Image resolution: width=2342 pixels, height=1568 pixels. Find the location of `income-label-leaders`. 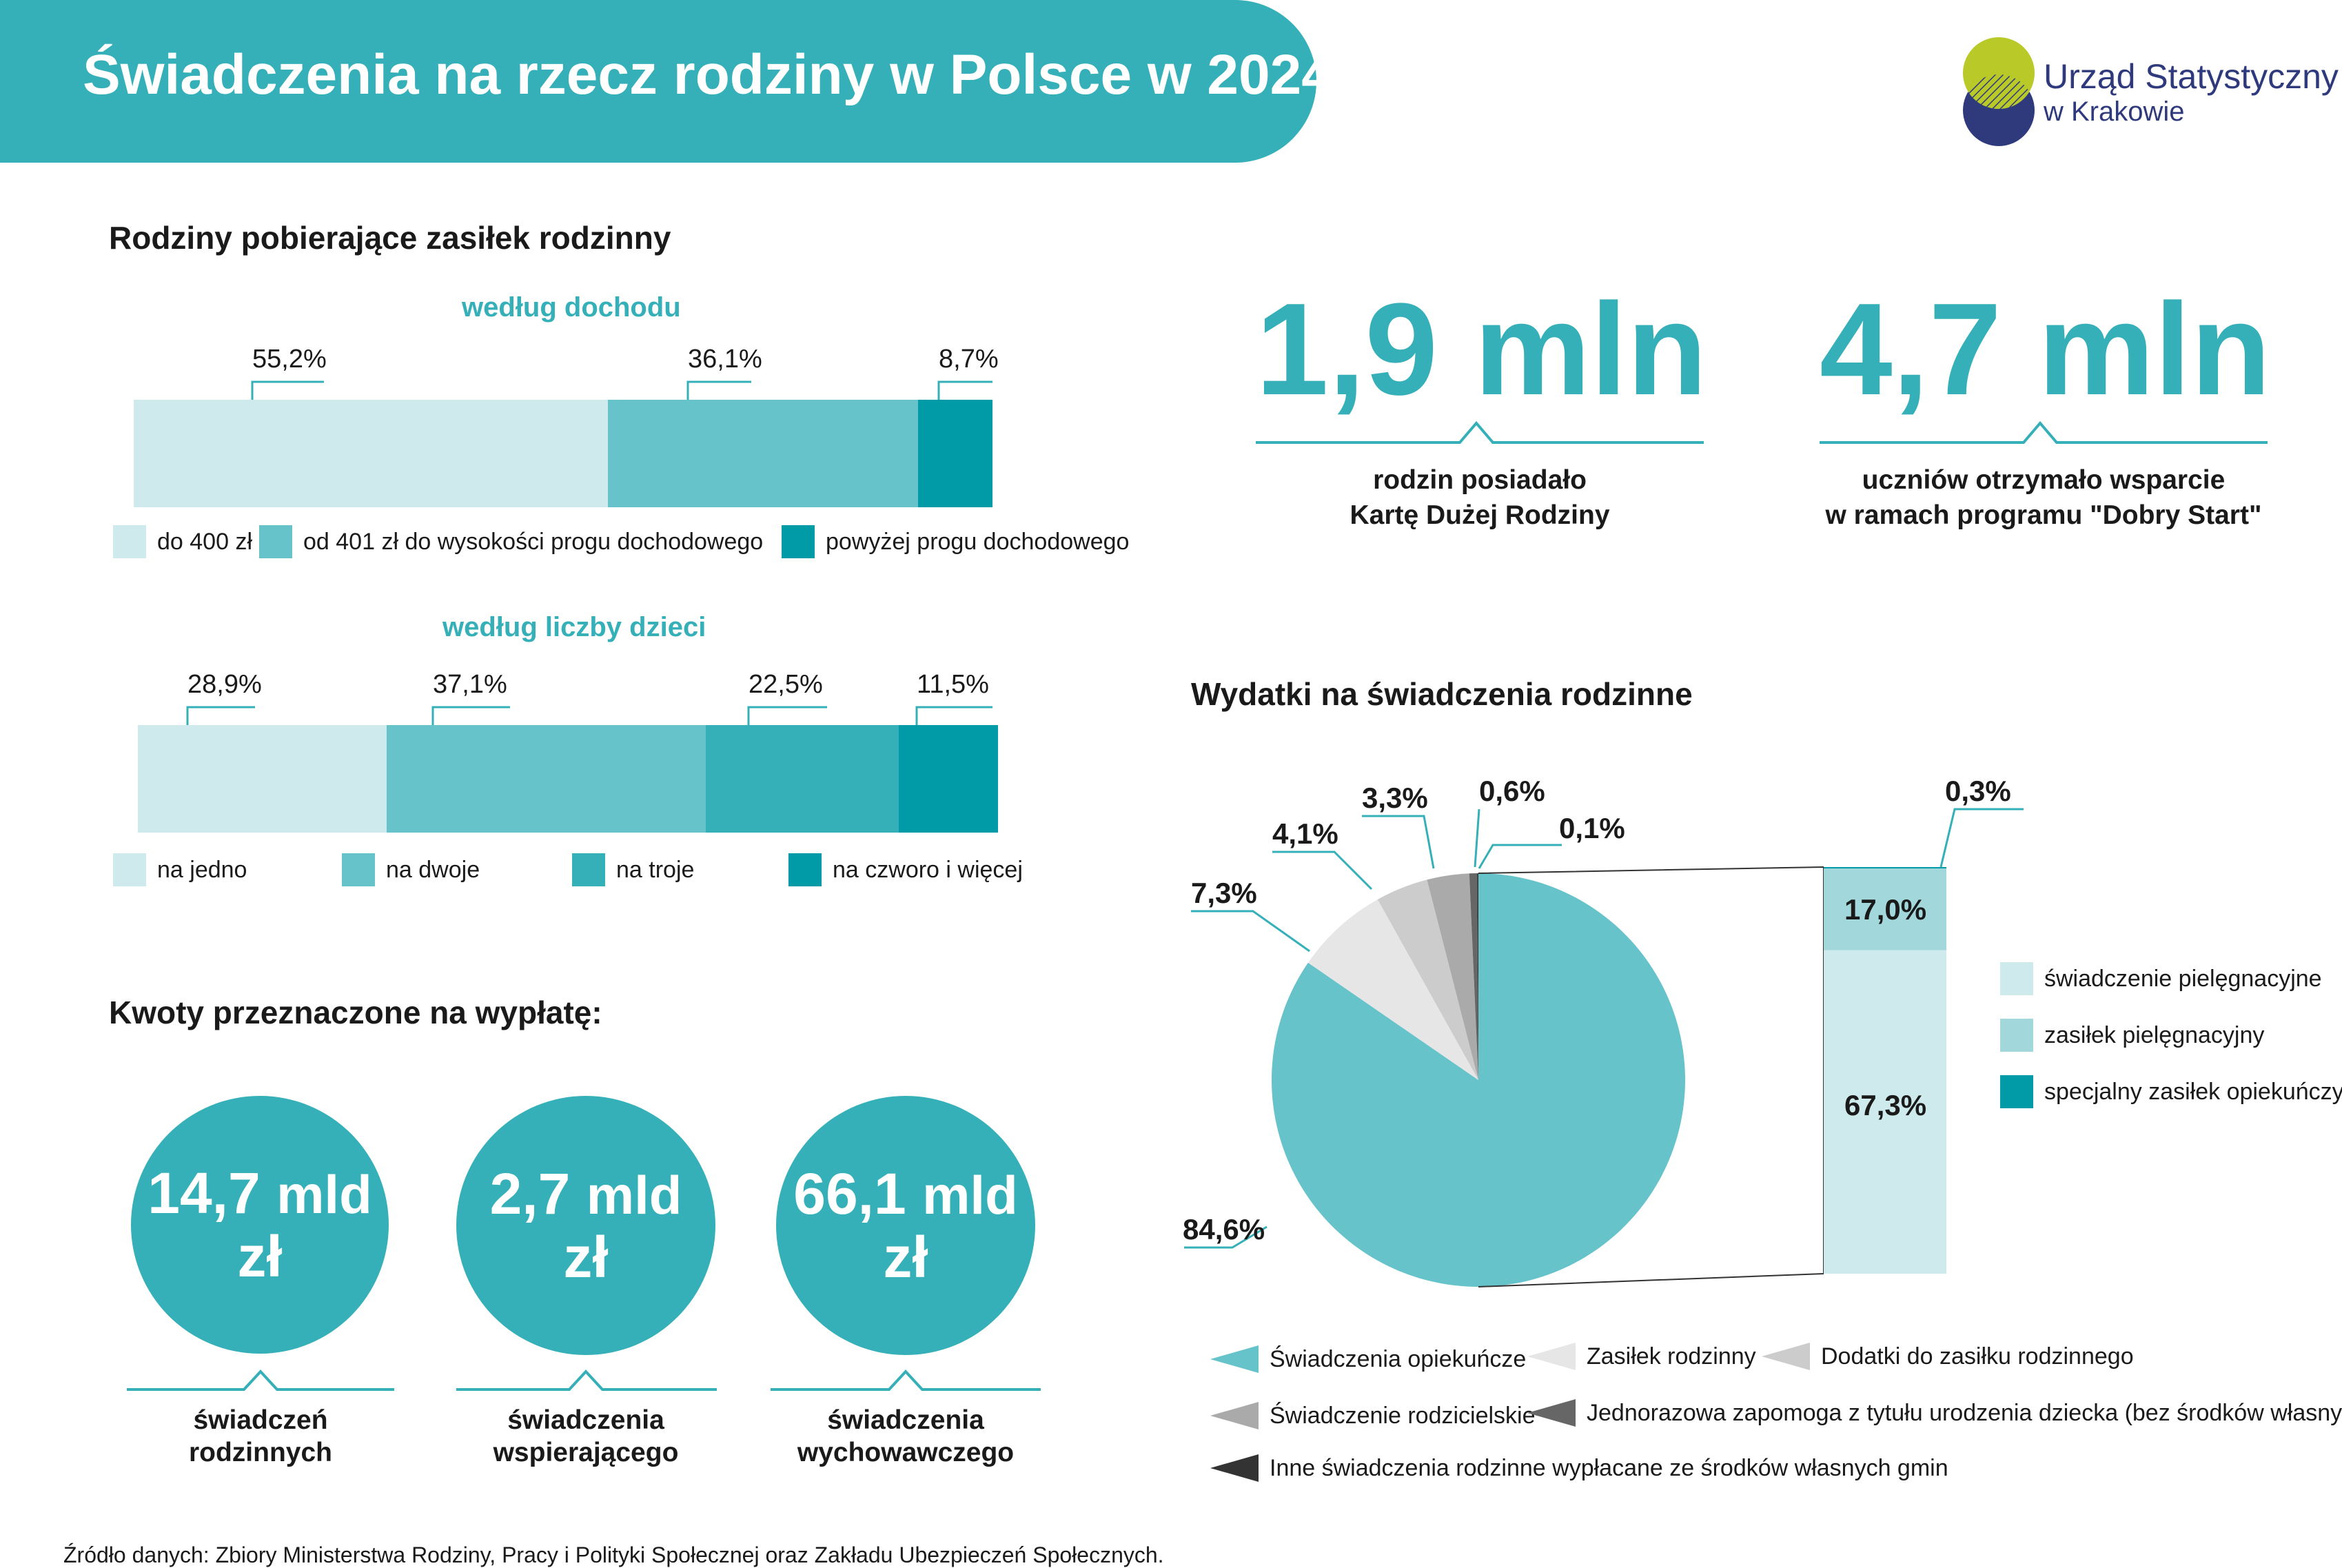

income-label-leaders is located at coordinates (589, 552).